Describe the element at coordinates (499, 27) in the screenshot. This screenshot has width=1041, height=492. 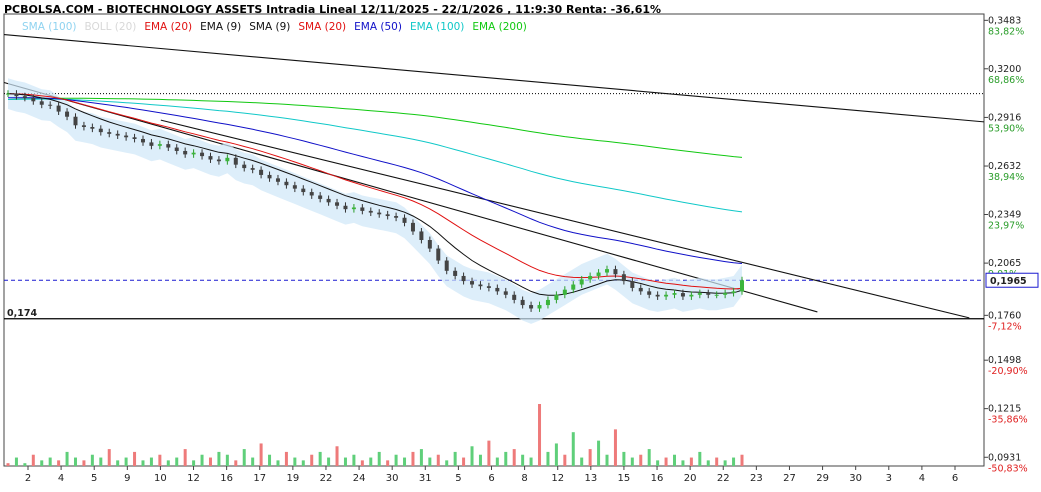
I see `legend-item-ema200: EMA (200)` at that location.